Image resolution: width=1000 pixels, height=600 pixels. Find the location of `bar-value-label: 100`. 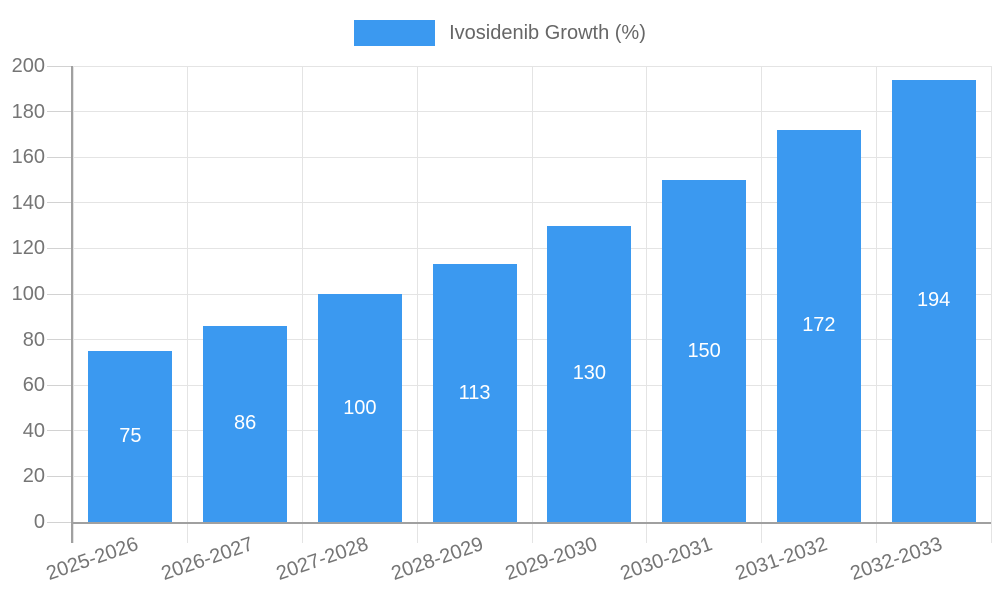

bar-value-label: 100 is located at coordinates (360, 407).